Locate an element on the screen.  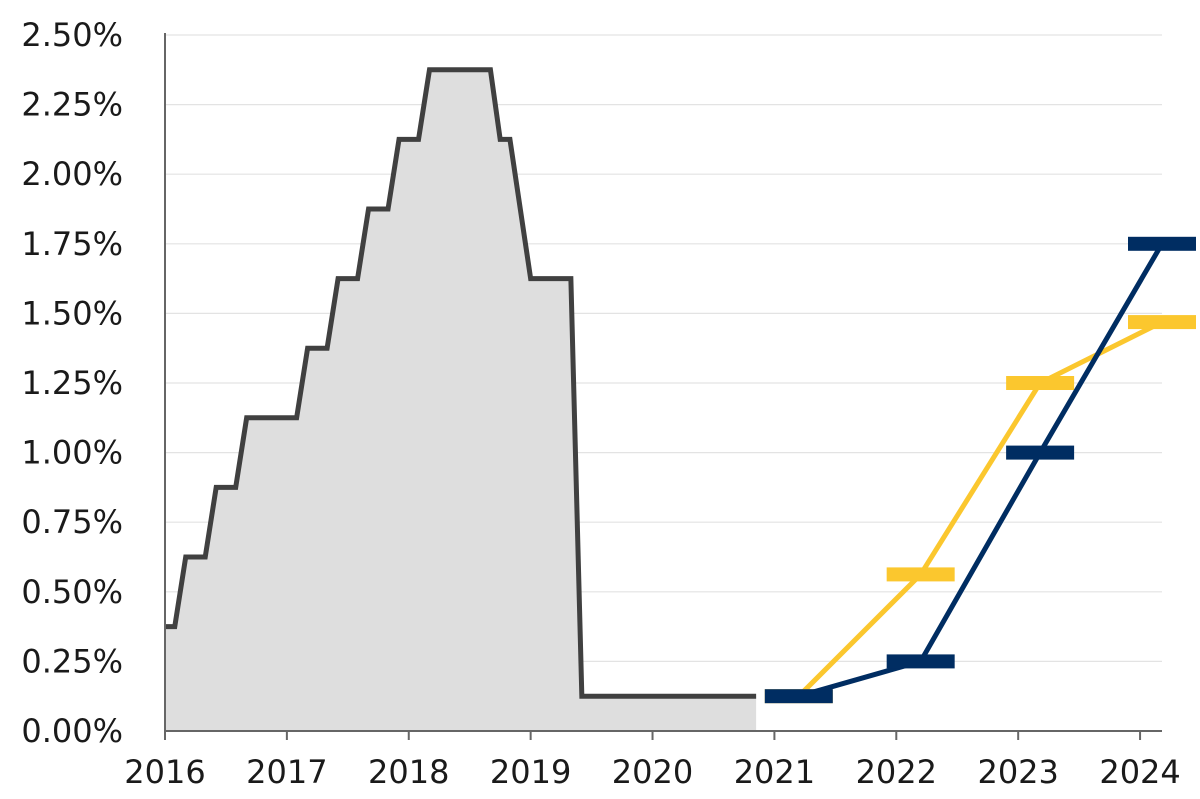
x-tick-label: 2017 is located at coordinates (286, 772).